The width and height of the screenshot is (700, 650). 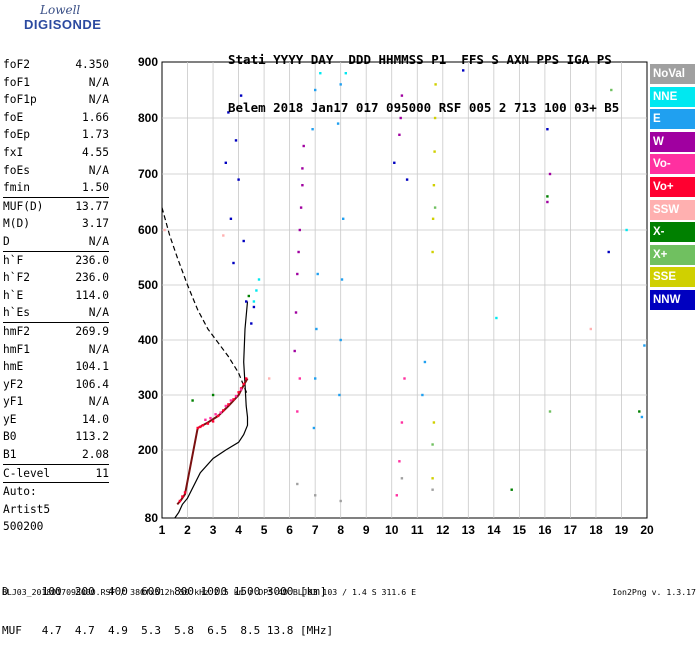 I want to click on param-label: h`E, so click(x=13, y=295).